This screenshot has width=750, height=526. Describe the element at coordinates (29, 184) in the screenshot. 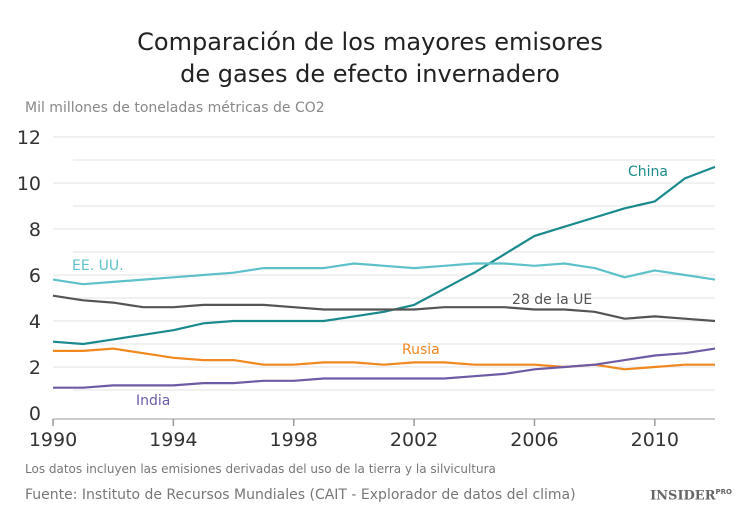

I see `y-tick-label: 10` at that location.